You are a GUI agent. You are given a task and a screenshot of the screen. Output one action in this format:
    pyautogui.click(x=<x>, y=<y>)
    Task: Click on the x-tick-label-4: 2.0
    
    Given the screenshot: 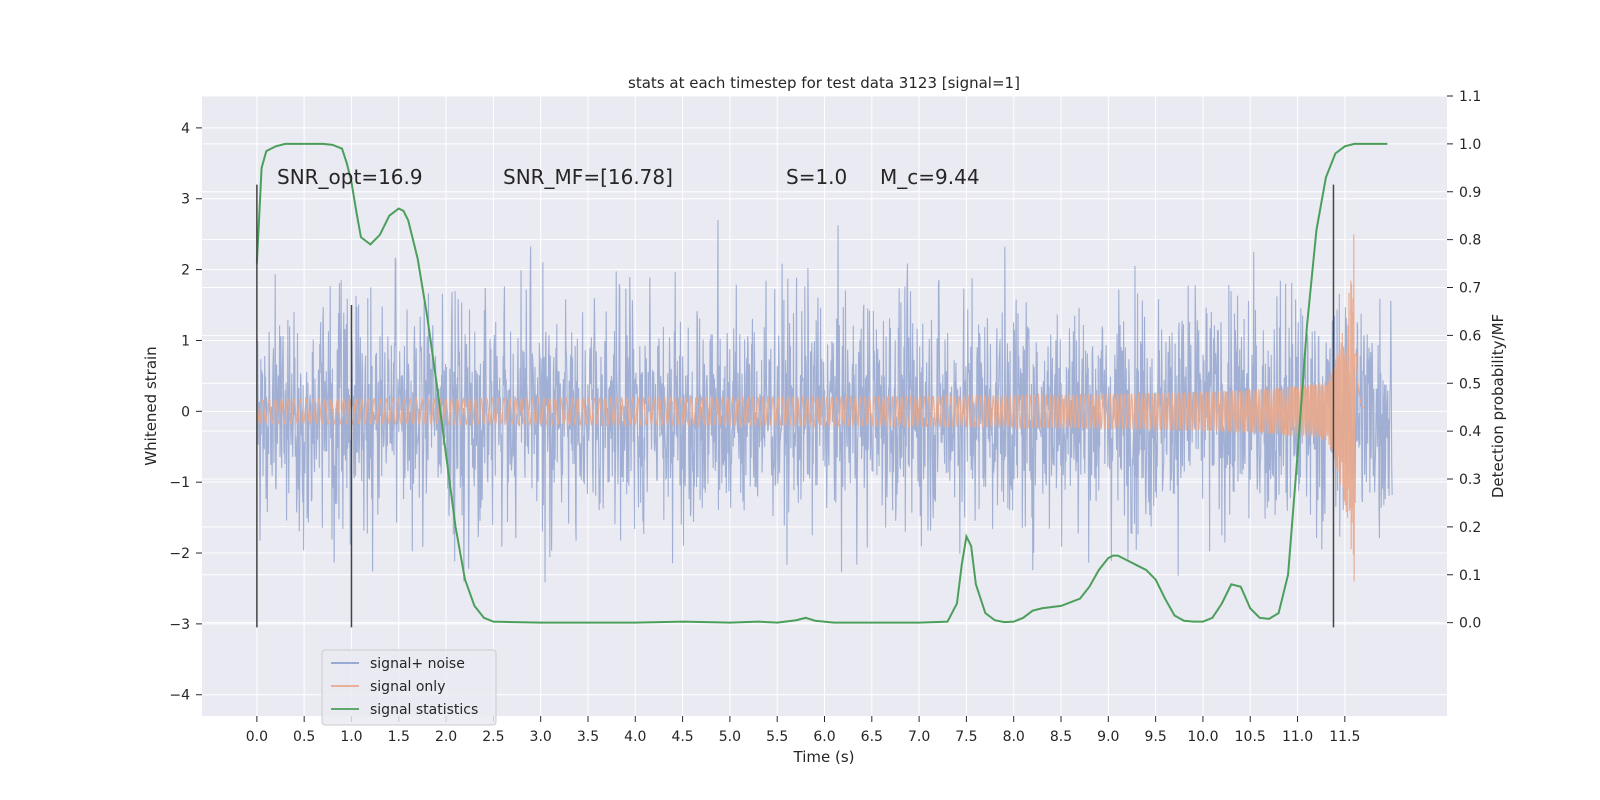 What is the action you would take?
    pyautogui.click(x=446, y=737)
    